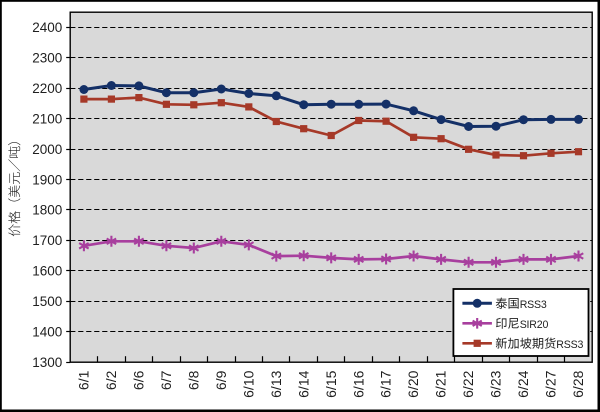 This screenshot has height=412, width=600. Describe the element at coordinates (468, 383) in the screenshot. I see `svg-text: 6/22` at that location.